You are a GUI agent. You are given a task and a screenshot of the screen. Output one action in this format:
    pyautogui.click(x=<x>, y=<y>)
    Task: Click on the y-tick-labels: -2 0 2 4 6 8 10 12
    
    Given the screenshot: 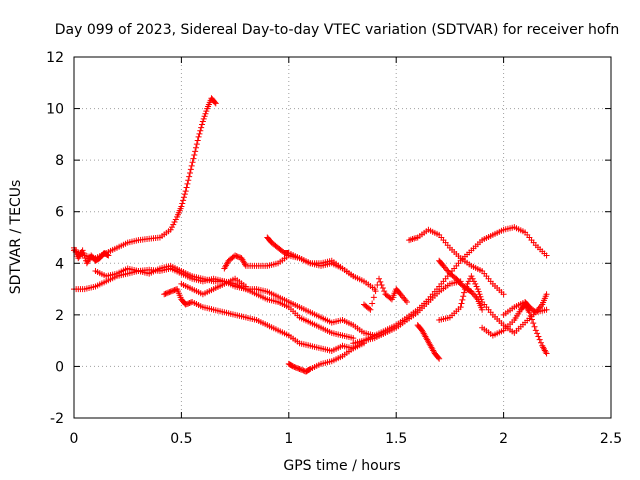 What is the action you would take?
    pyautogui.click(x=55, y=238)
    